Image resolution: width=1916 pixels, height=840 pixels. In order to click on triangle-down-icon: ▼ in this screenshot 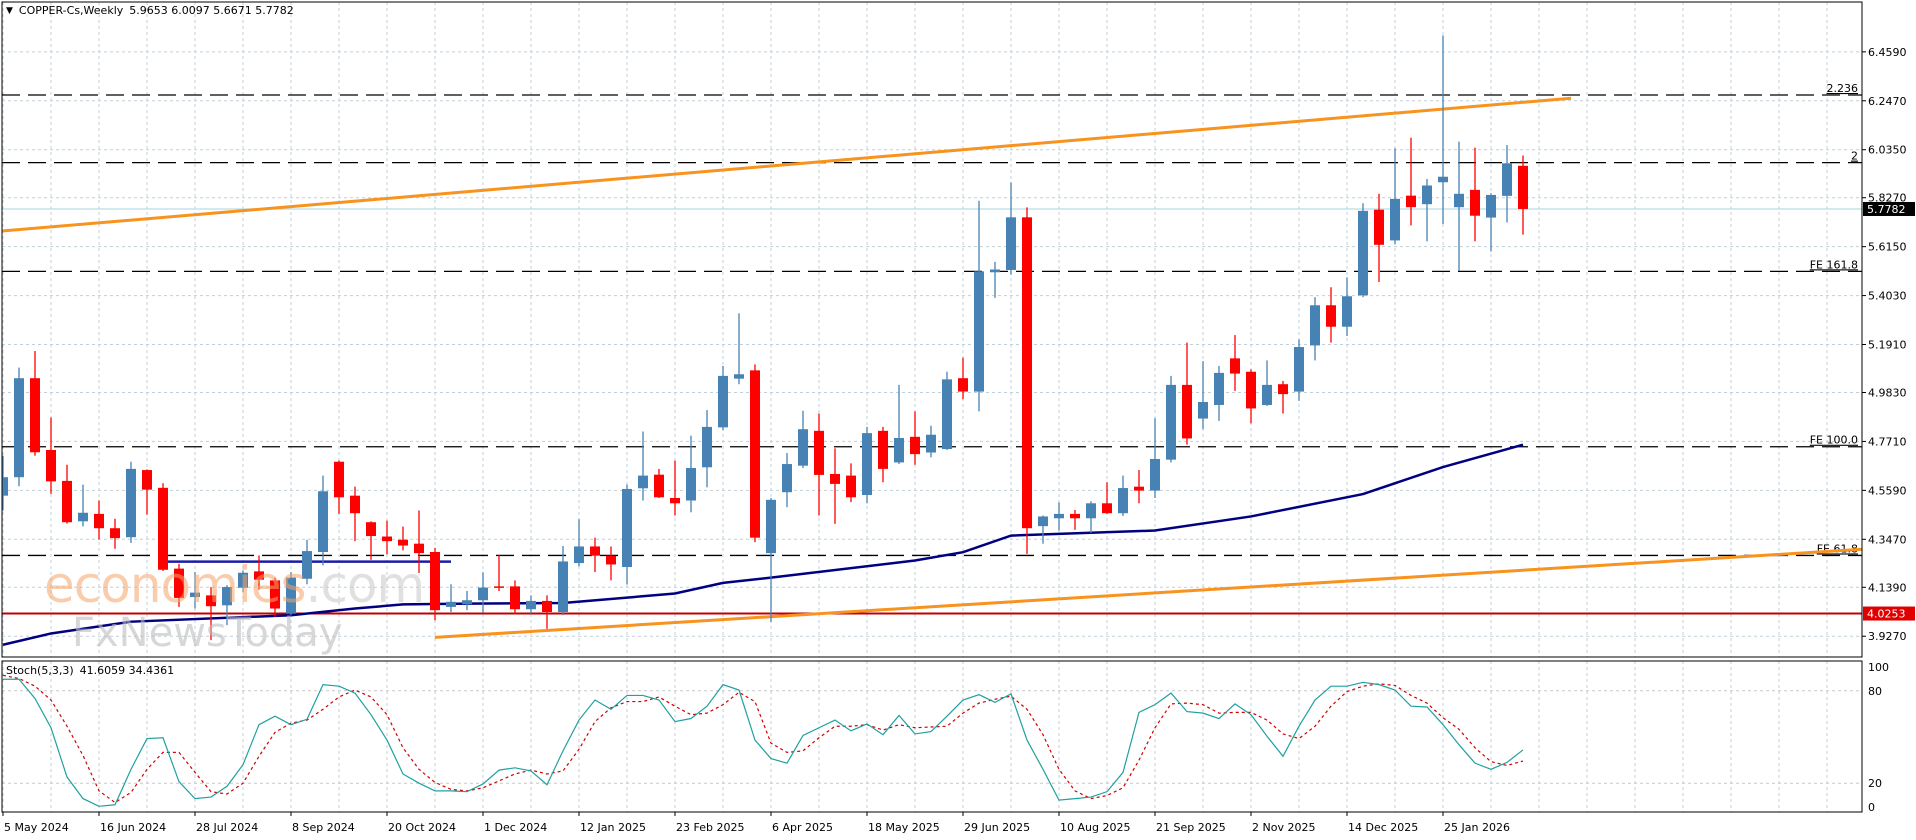, I will do `click(9, 10)`.